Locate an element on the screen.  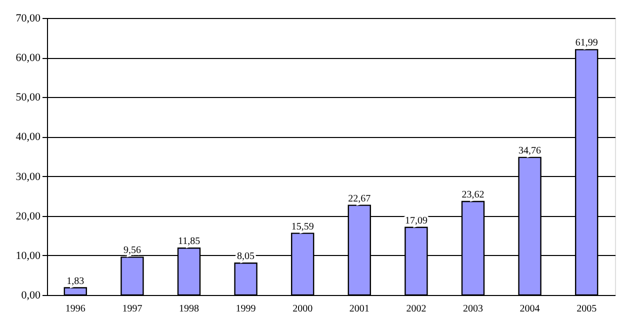
y-tick-label: 70,00 is located at coordinates (28, 18).